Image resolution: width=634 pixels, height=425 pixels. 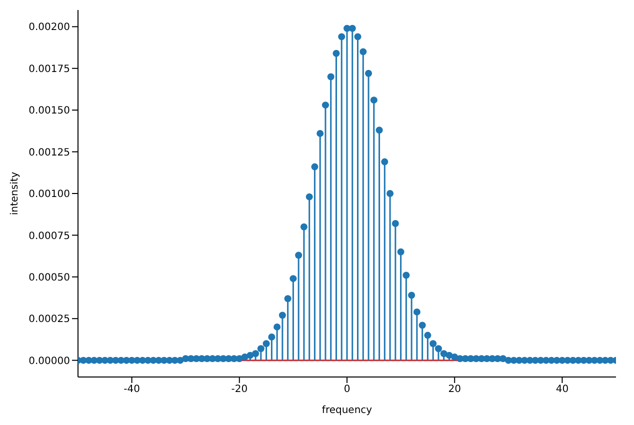 What do you see at coordinates (49, 236) in the screenshot?
I see `y-tick-label: 0.00075` at bounding box center [49, 236].